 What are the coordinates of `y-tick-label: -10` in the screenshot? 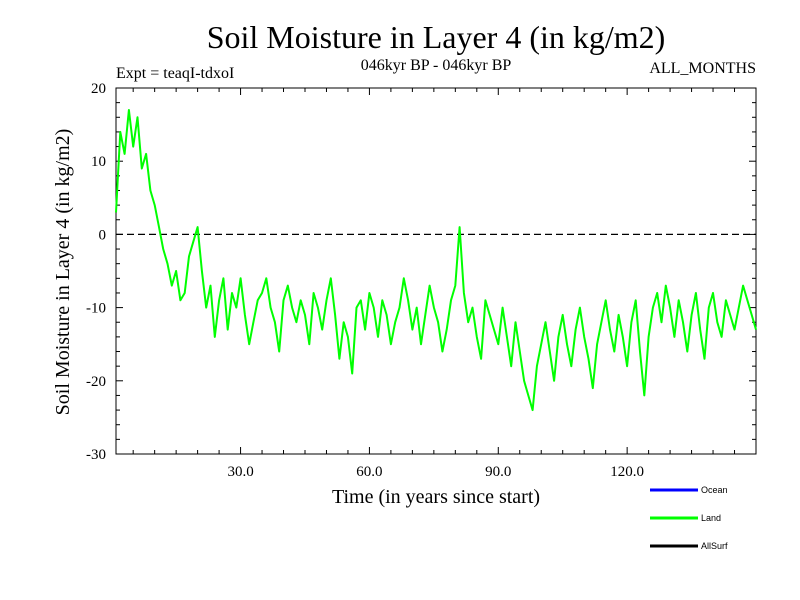 It's located at (96, 309).